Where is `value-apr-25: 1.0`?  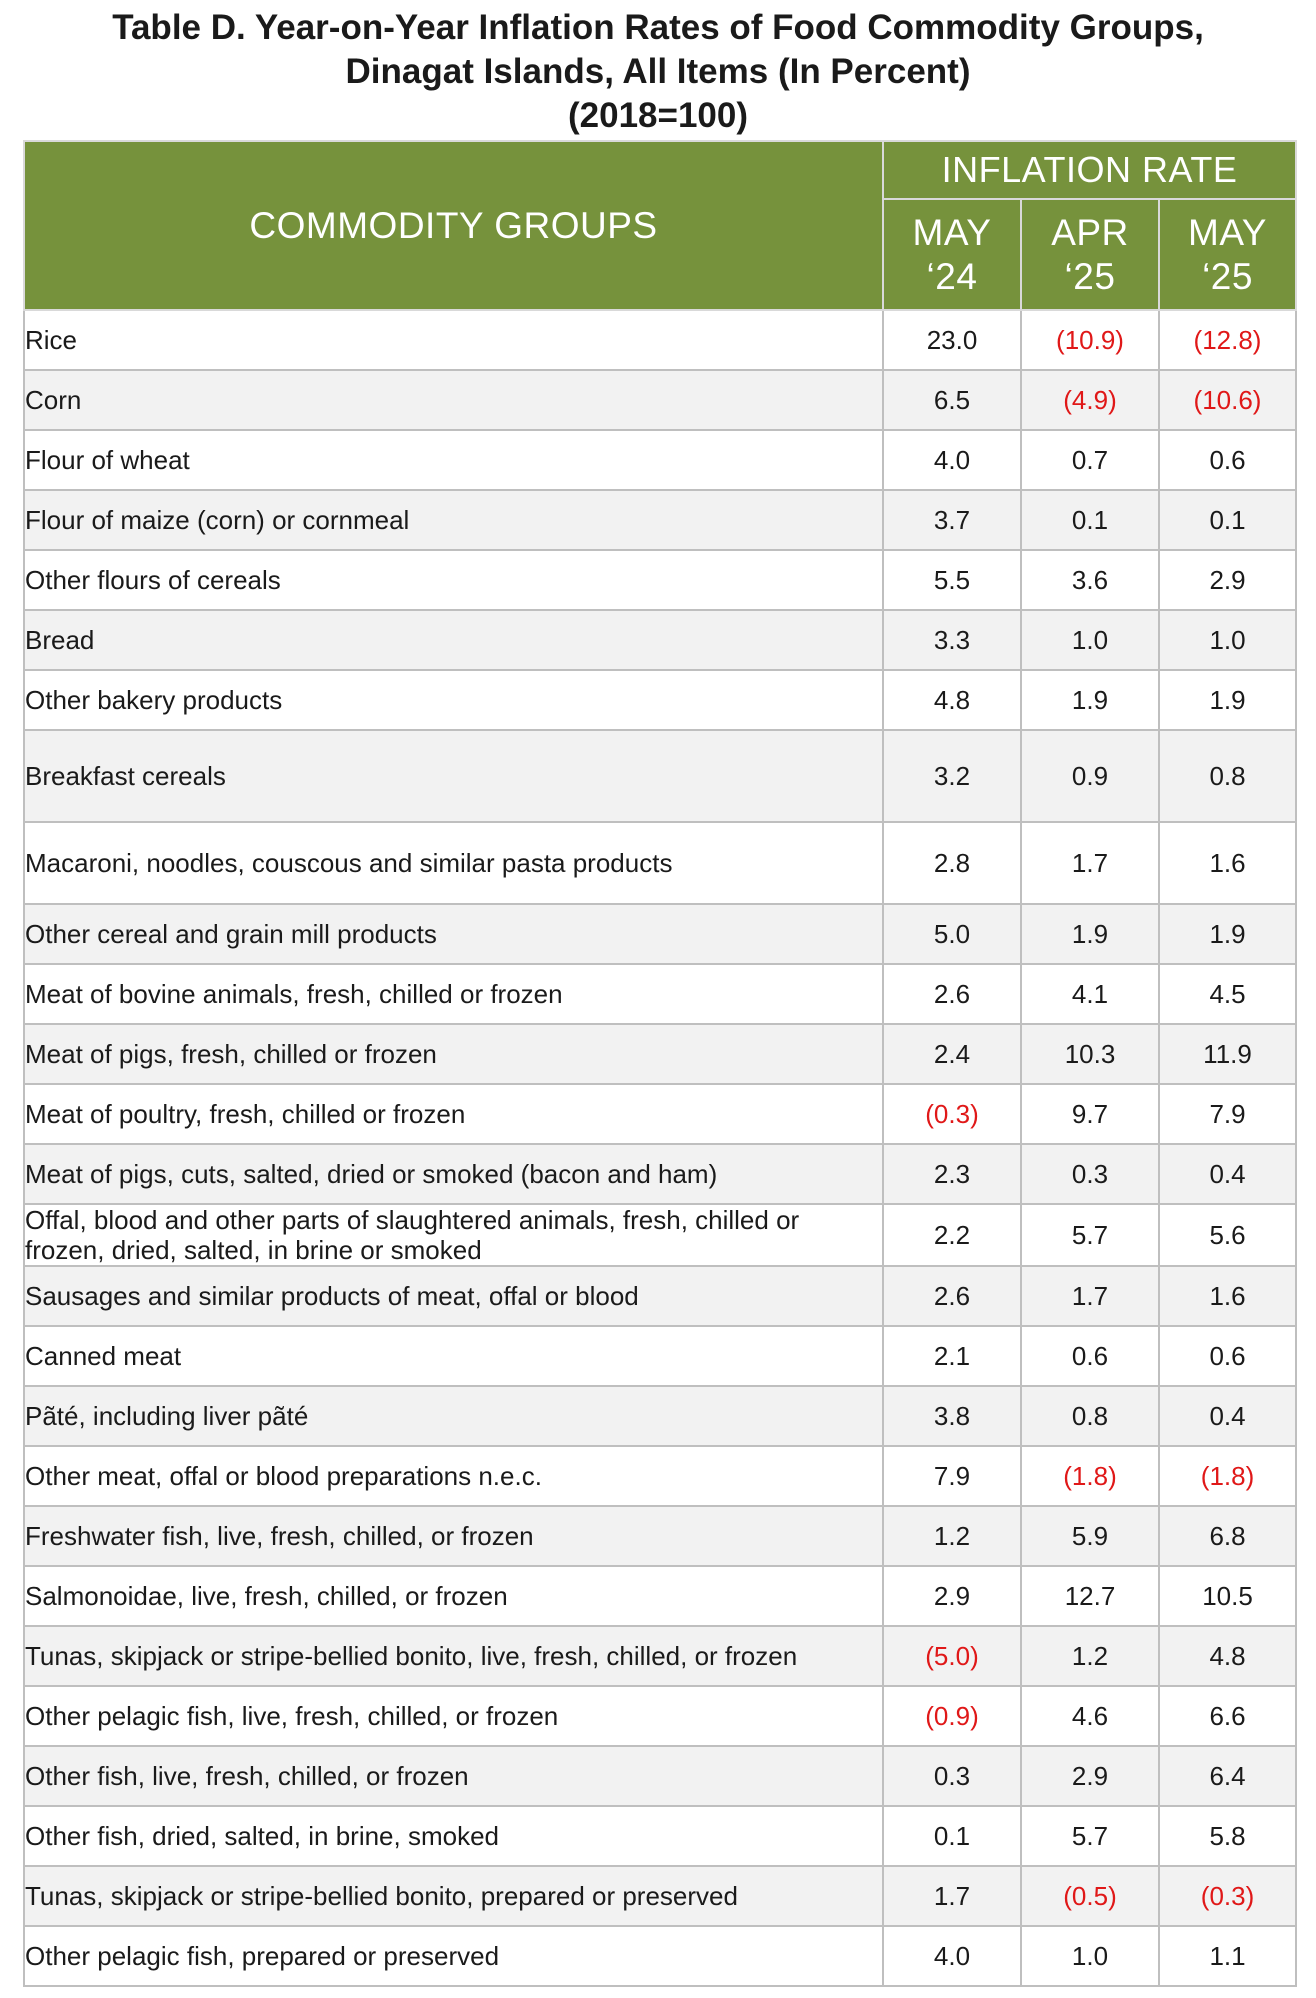
value-apr-25: 1.0 is located at coordinates (1090, 640).